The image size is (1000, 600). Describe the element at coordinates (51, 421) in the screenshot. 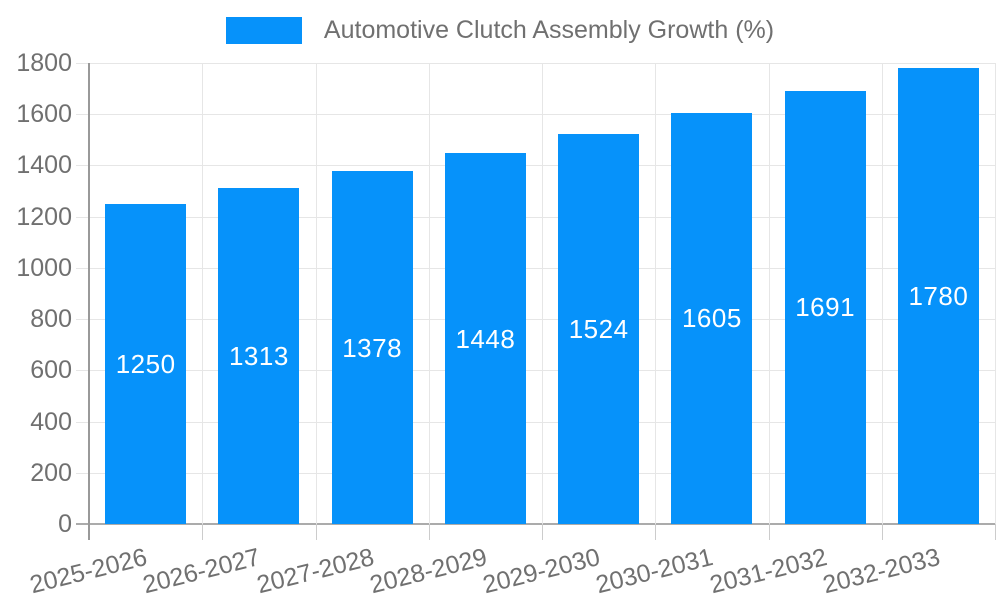

I see `y-axis-tick-label: 400` at that location.